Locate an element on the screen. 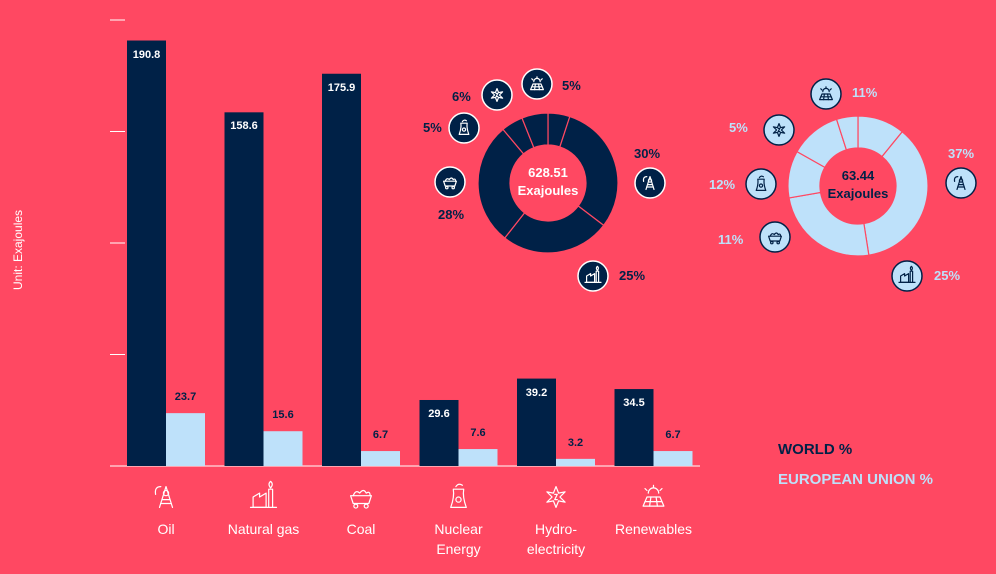  y-axis-title: Unit: Exajoules is located at coordinates (18, 249).